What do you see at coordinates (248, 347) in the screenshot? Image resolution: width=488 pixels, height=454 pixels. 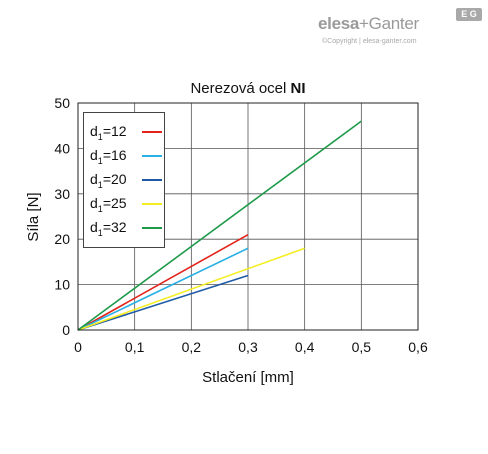 I see `x-tick-label: 0,3` at bounding box center [248, 347].